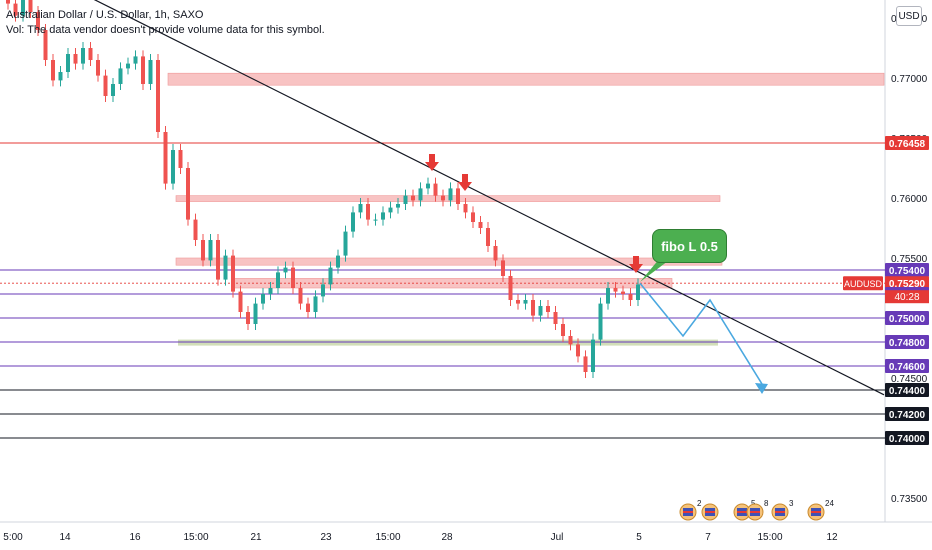 This screenshot has height=550, width=932. I want to click on currency-button: USD, so click(909, 16).